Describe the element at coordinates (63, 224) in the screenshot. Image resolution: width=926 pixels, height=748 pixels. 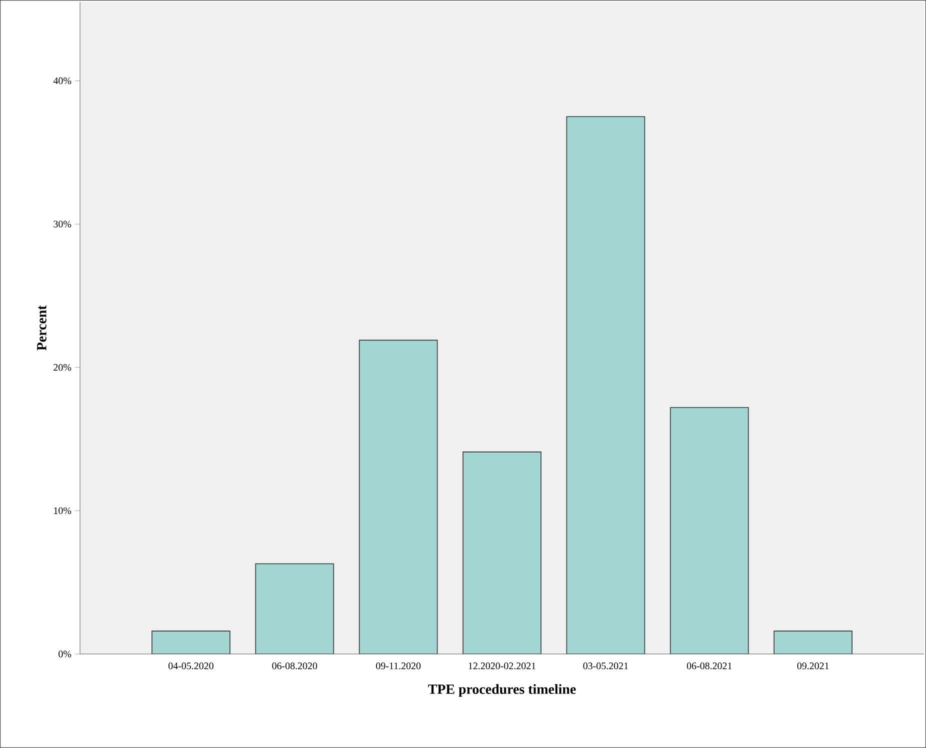
I see `y-tick-label: 30%` at that location.